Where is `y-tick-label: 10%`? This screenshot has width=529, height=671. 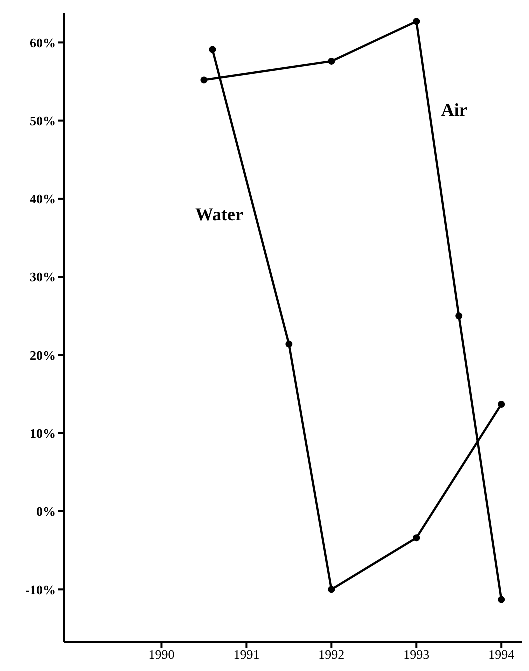 y-tick-label: 10% is located at coordinates (43, 433).